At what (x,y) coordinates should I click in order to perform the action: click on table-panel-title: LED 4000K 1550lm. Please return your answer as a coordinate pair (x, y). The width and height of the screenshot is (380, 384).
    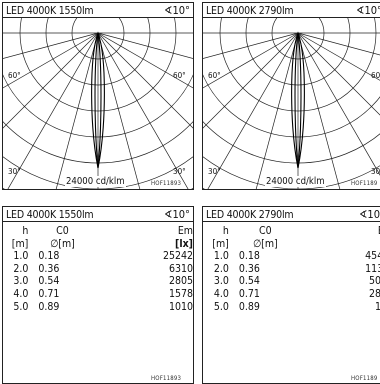
    Looking at the image, I should click on (50, 215).